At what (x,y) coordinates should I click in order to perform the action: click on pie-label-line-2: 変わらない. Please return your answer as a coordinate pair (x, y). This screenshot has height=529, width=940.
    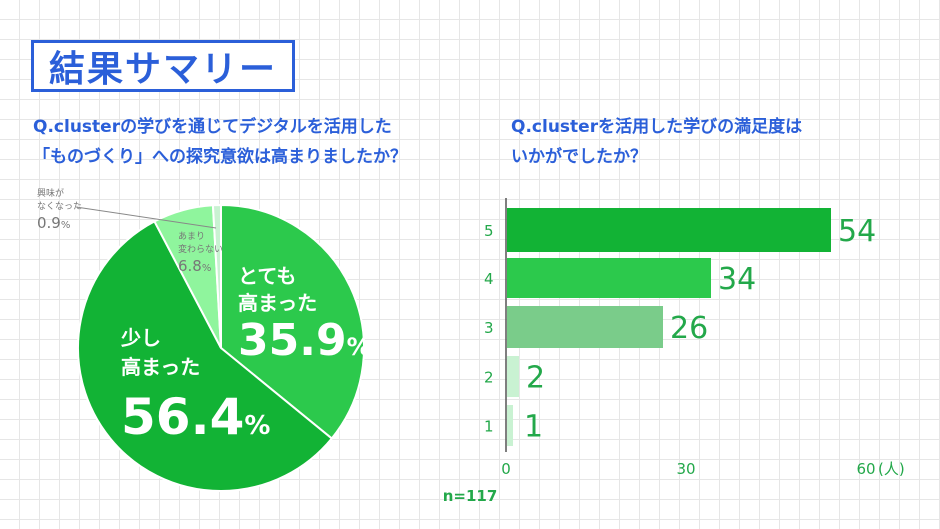
    Looking at the image, I should click on (200, 249).